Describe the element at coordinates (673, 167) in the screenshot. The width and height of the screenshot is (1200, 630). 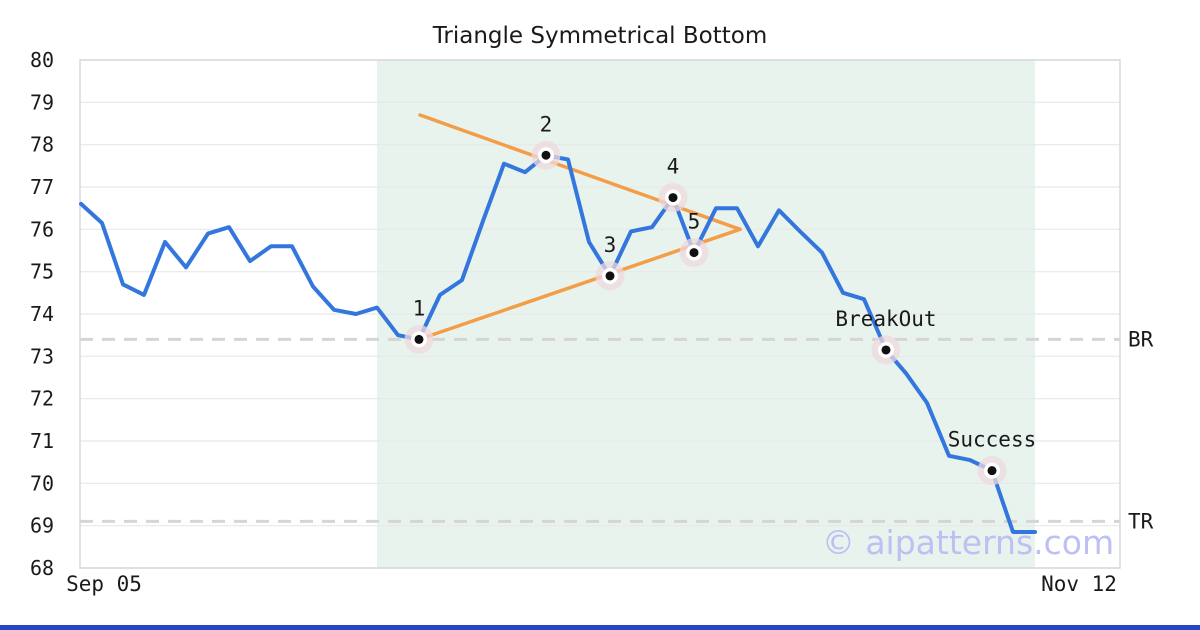
I see `marker-label-4: 4` at that location.